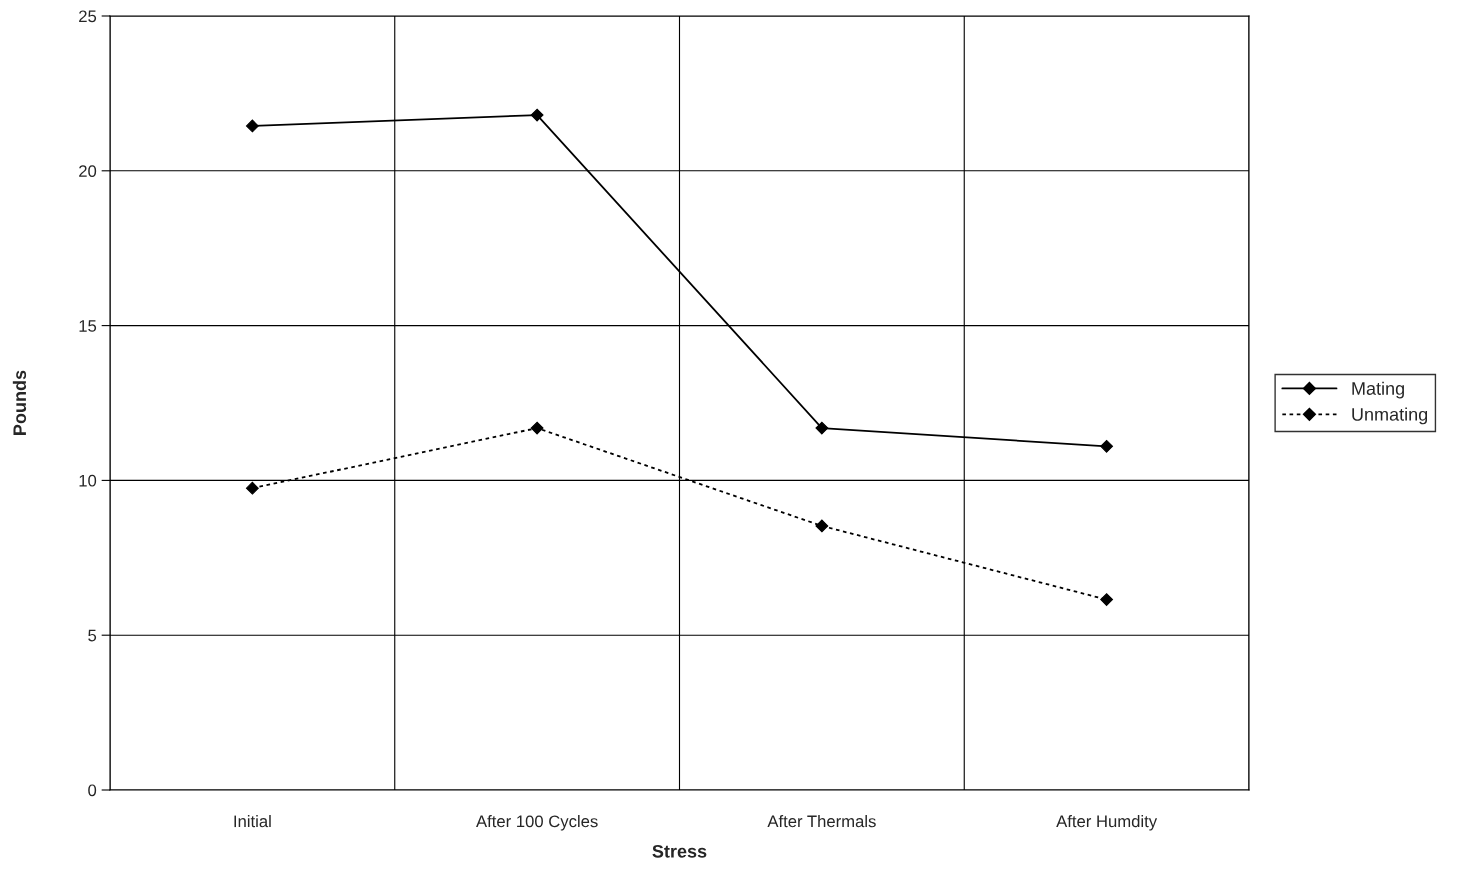  What do you see at coordinates (92, 635) in the screenshot?
I see `y-tick-label: 5` at bounding box center [92, 635].